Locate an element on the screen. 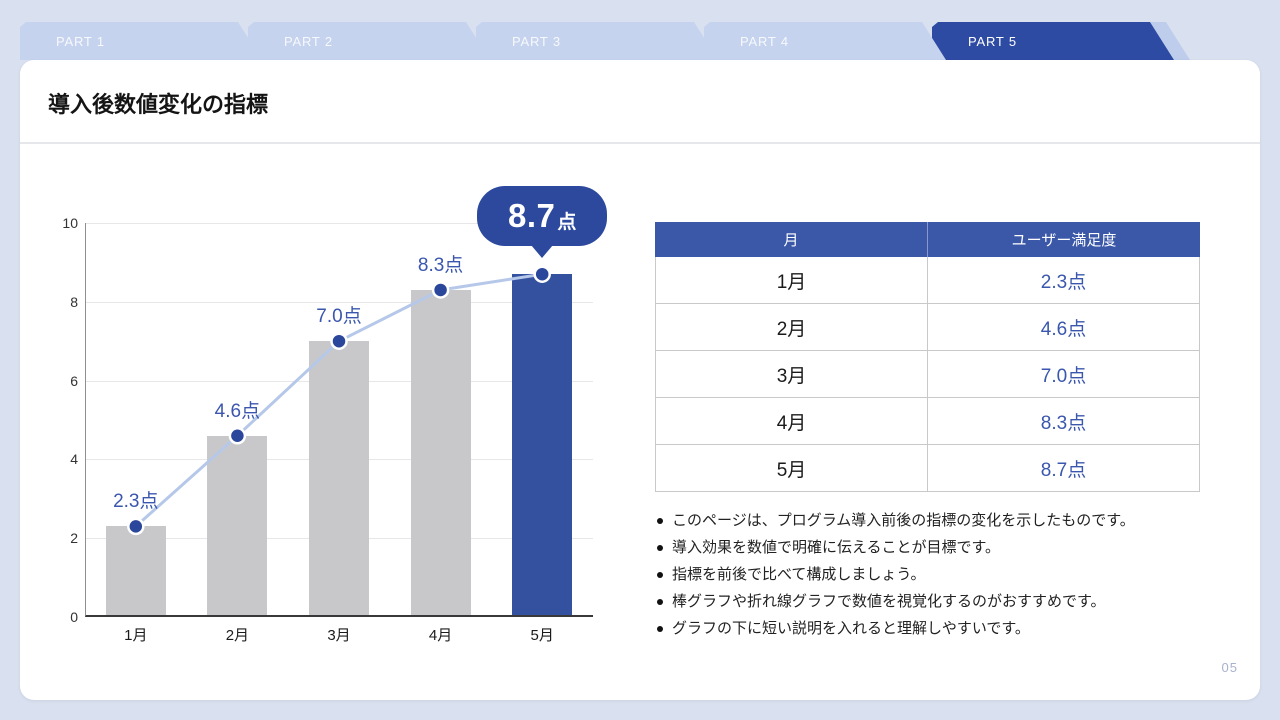 The height and width of the screenshot is (720, 1280). header-divider is located at coordinates (640, 143).